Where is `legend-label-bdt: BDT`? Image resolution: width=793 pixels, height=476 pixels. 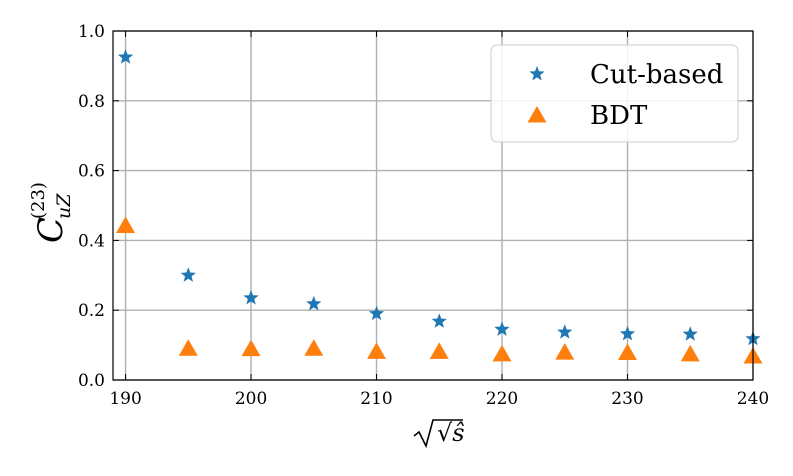
legend-label-bdt: BDT is located at coordinates (619, 116).